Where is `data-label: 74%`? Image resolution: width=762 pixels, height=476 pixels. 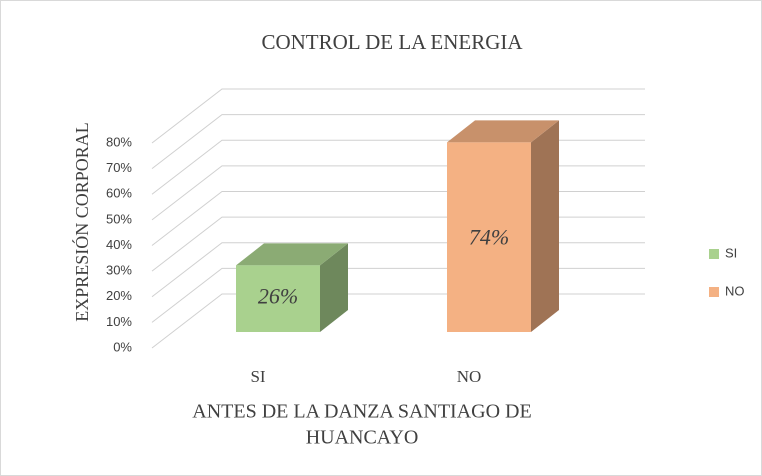 data-label: 74% is located at coordinates (489, 236).